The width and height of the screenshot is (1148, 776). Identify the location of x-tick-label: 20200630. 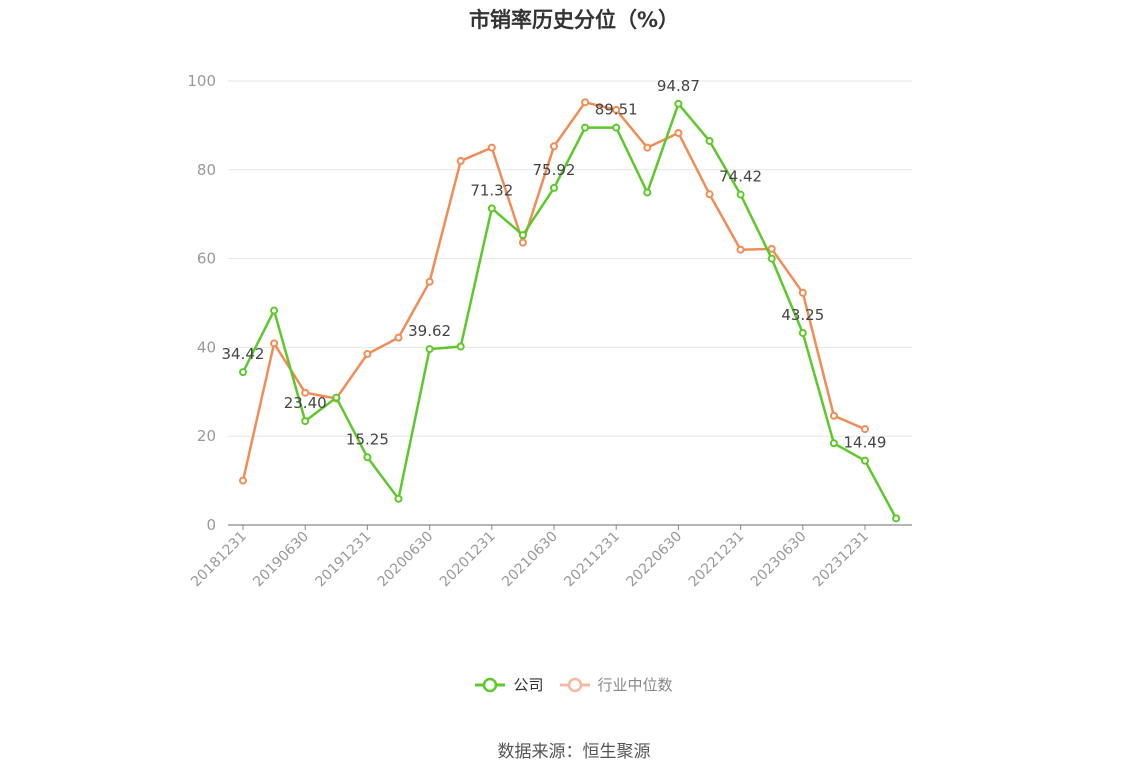
(406, 560).